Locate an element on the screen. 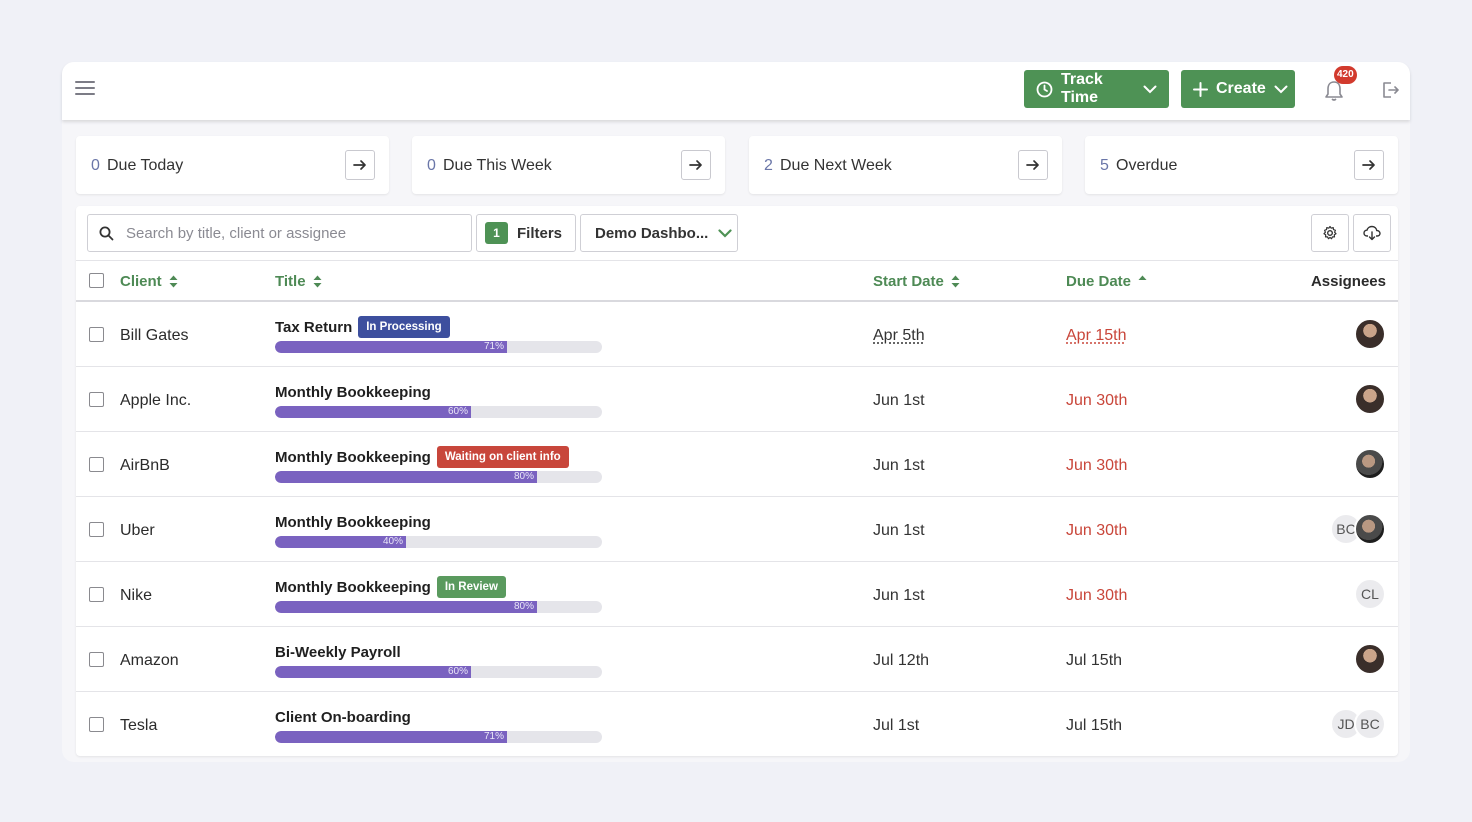 The image size is (1472, 822). card-due-today: 0 Due Today is located at coordinates (232, 165).